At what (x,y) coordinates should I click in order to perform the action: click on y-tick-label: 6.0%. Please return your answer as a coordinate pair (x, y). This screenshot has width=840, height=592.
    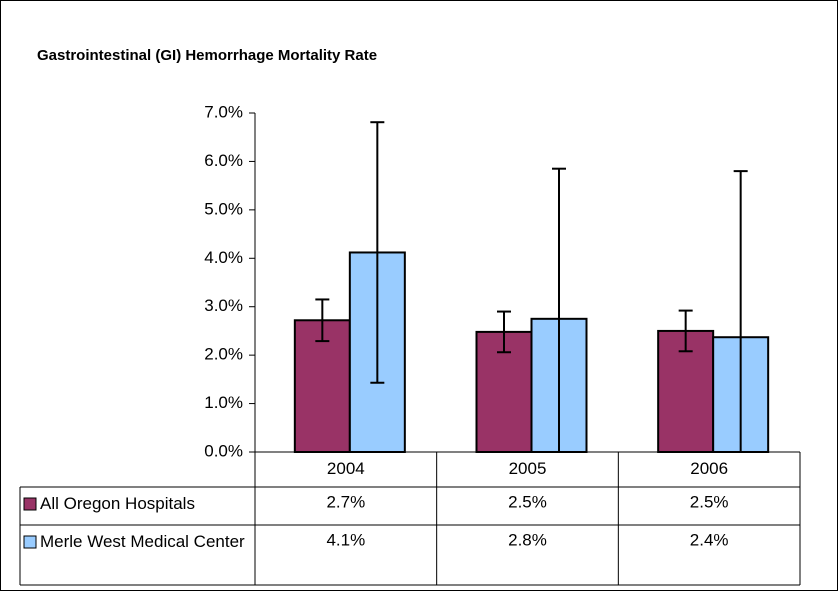
    Looking at the image, I should click on (223, 160).